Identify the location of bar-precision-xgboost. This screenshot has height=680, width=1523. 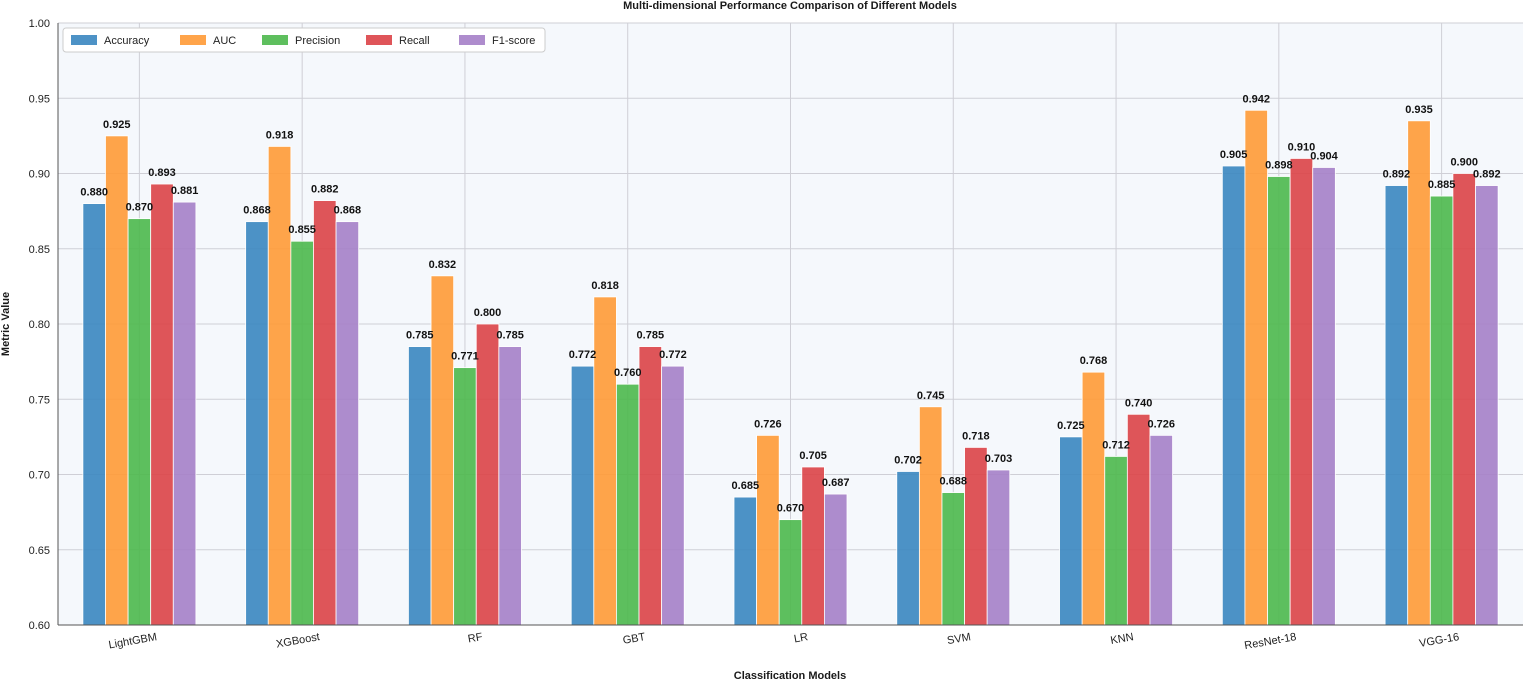
(302, 433).